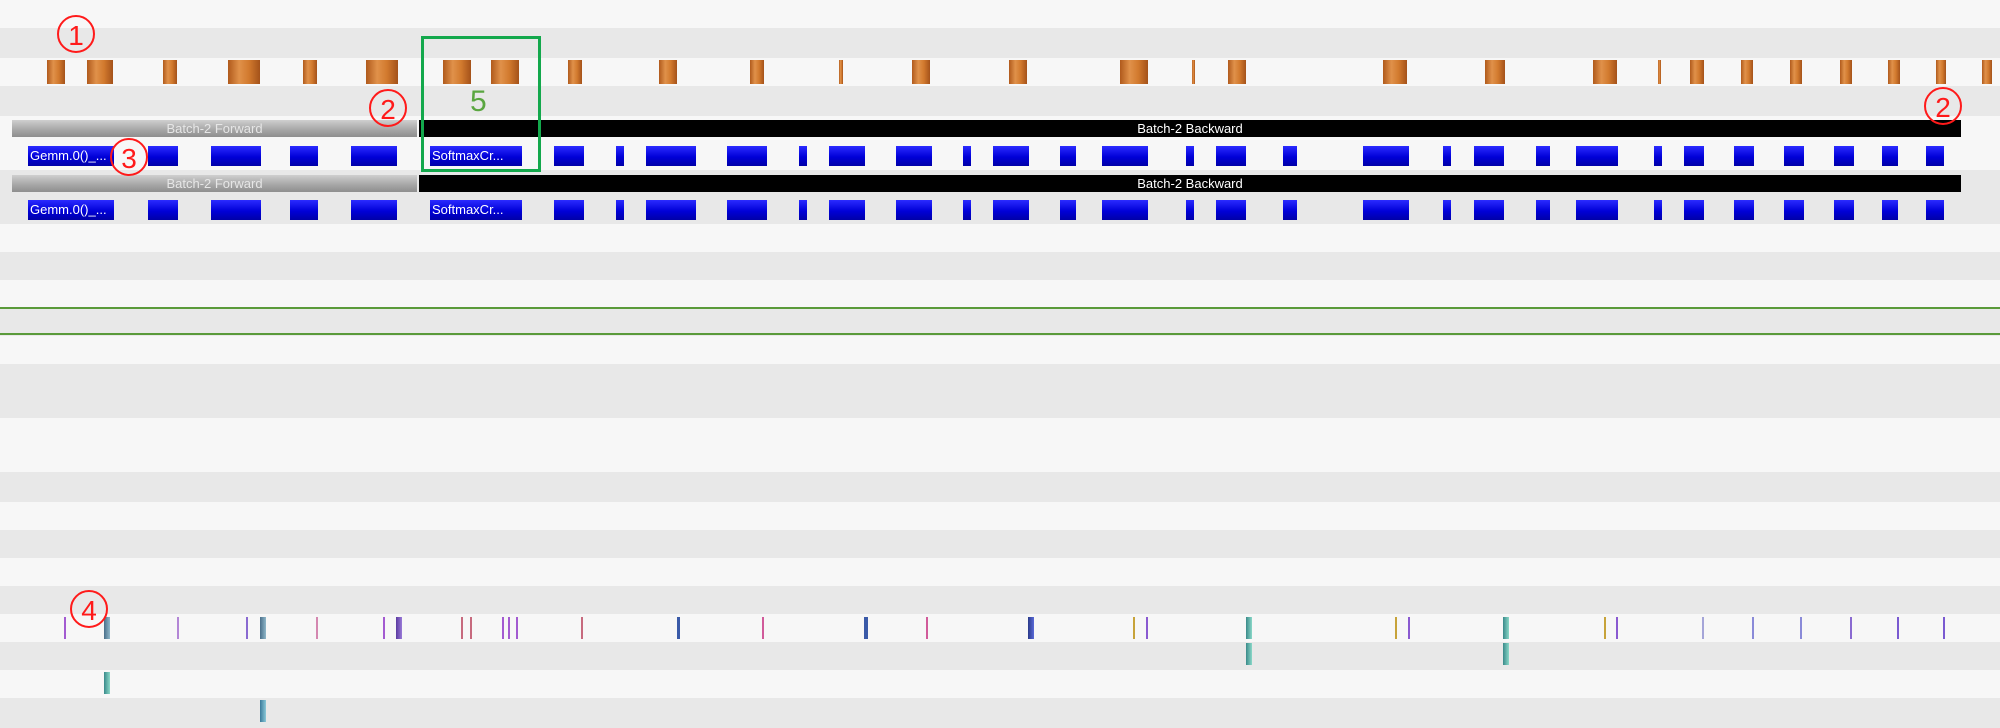 The image size is (2000, 728). Describe the element at coordinates (1000, 308) in the screenshot. I see `selection-boundary-line` at that location.